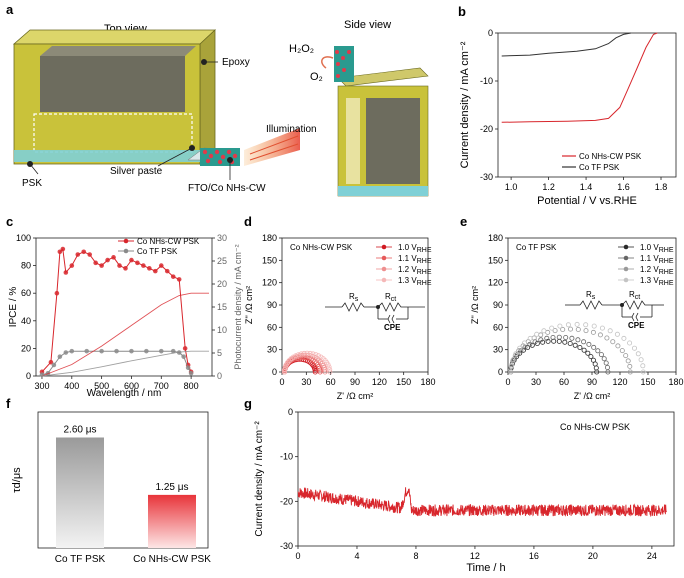 This screenshot has width=684, height=578. I want to click on chart-g-axes-frame, so click(486, 479).